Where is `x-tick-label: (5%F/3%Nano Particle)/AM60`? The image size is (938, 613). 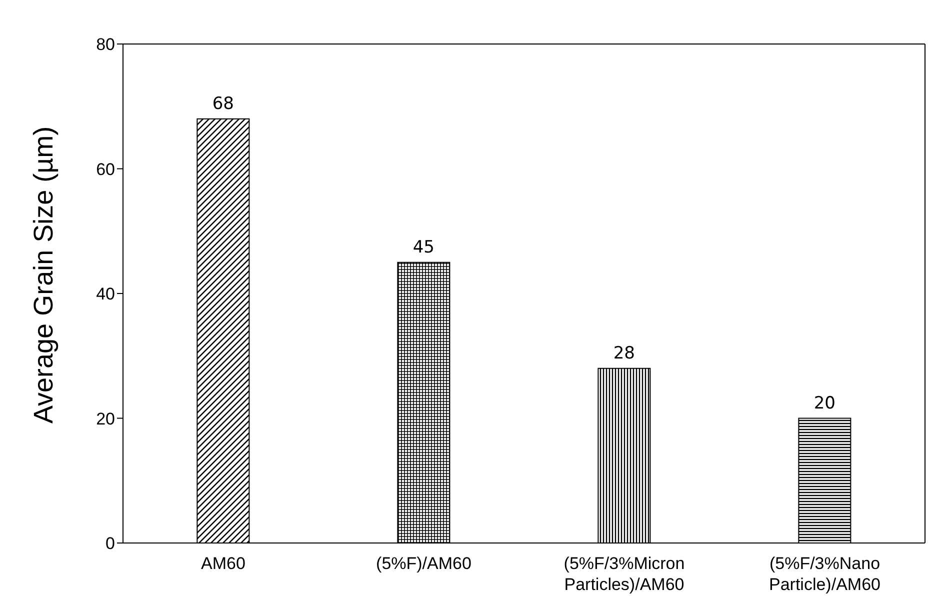
x-tick-label: (5%F/3%Nano Particle)/AM60 is located at coordinates (824, 574).